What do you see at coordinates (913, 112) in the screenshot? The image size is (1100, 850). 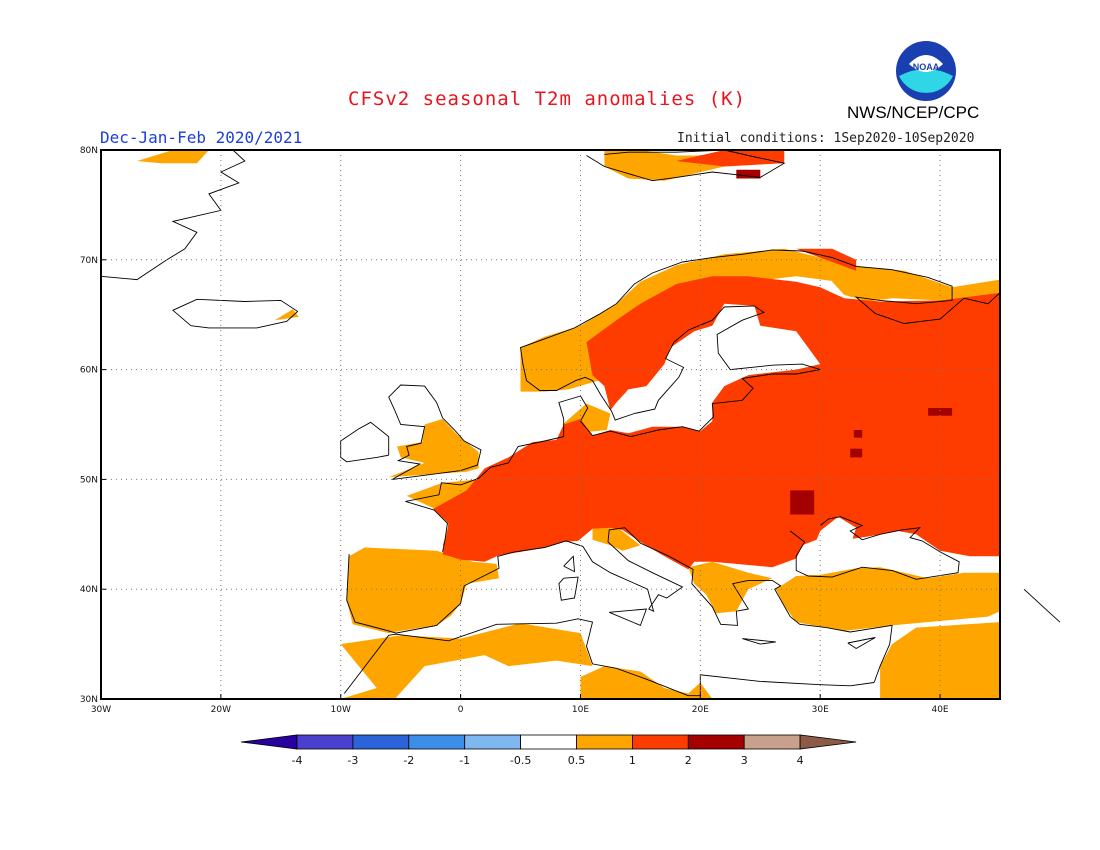 I see `agency-label: NWS/NCEP/CPC` at bounding box center [913, 112].